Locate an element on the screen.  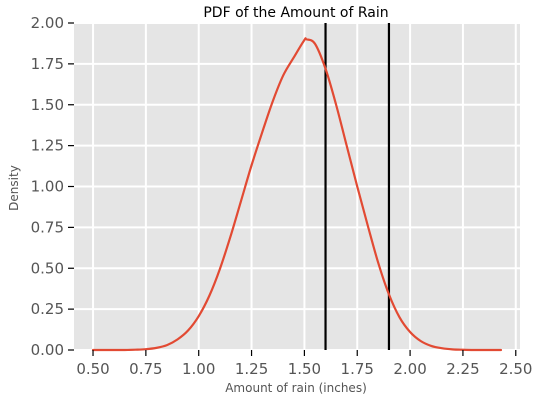
x-tick-label: 2.50 is located at coordinates (515, 369).